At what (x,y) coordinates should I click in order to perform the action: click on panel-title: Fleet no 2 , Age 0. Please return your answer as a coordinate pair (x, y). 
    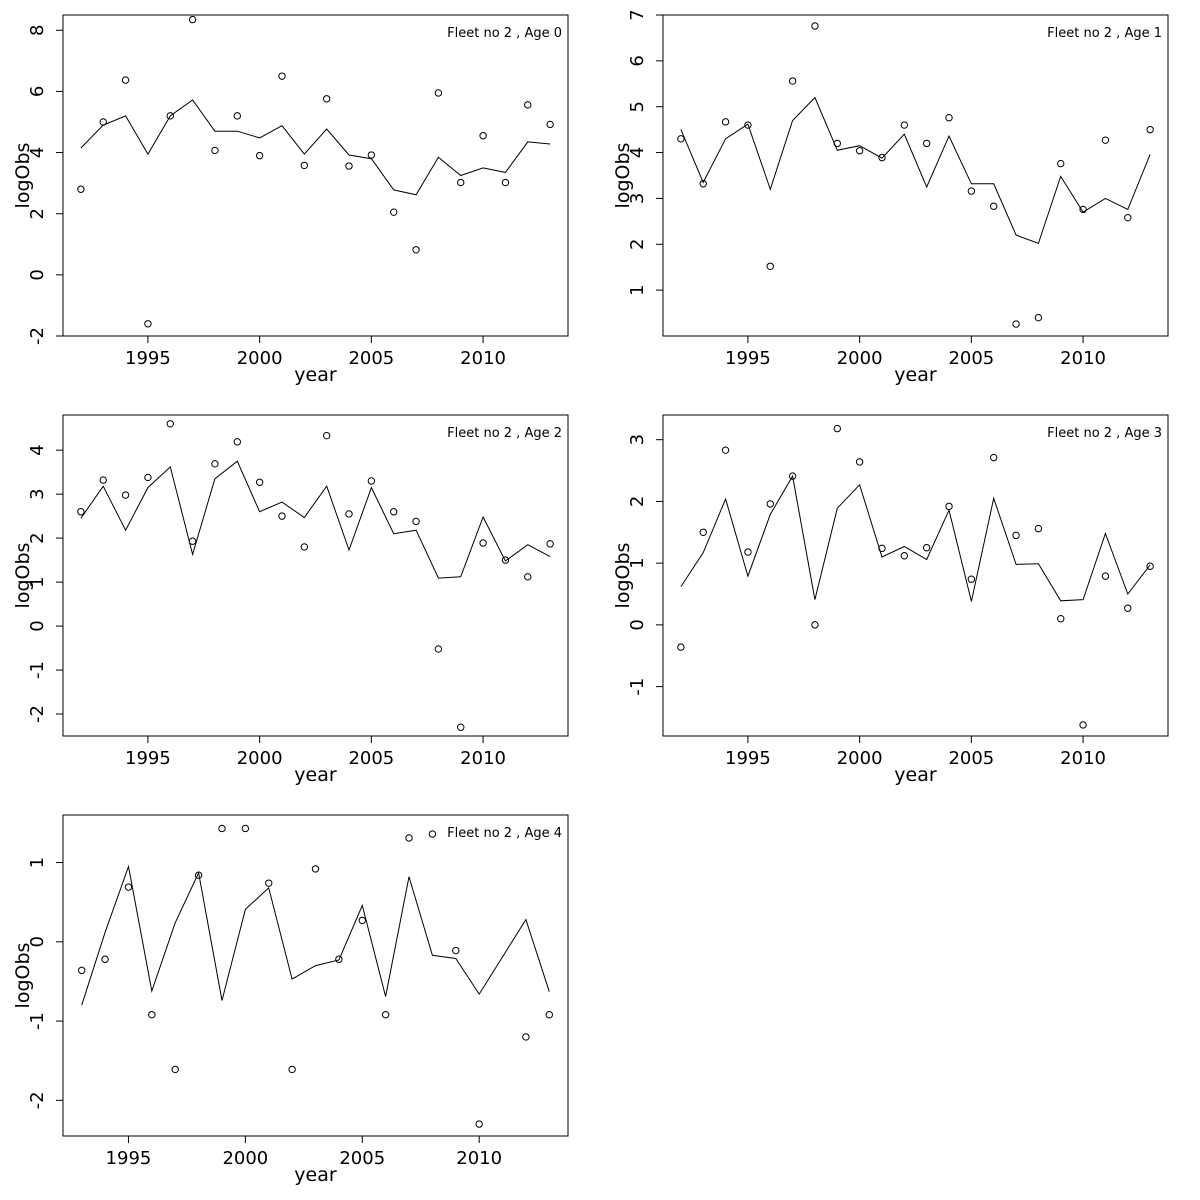
    Looking at the image, I should click on (504, 33).